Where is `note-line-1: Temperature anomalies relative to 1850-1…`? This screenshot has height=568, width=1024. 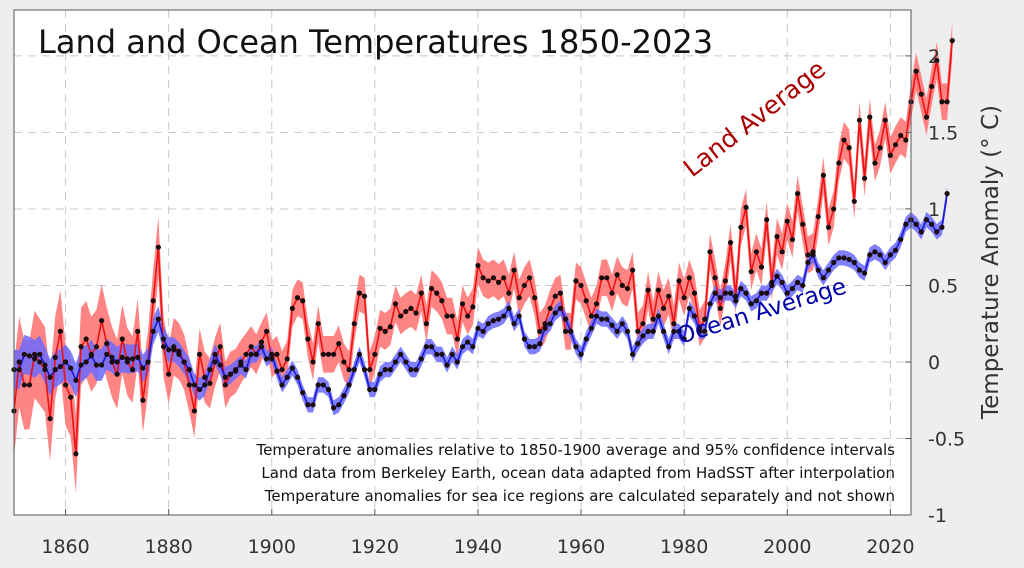
note-line-1: Temperature anomalies relative to 1850-1… is located at coordinates (576, 450).